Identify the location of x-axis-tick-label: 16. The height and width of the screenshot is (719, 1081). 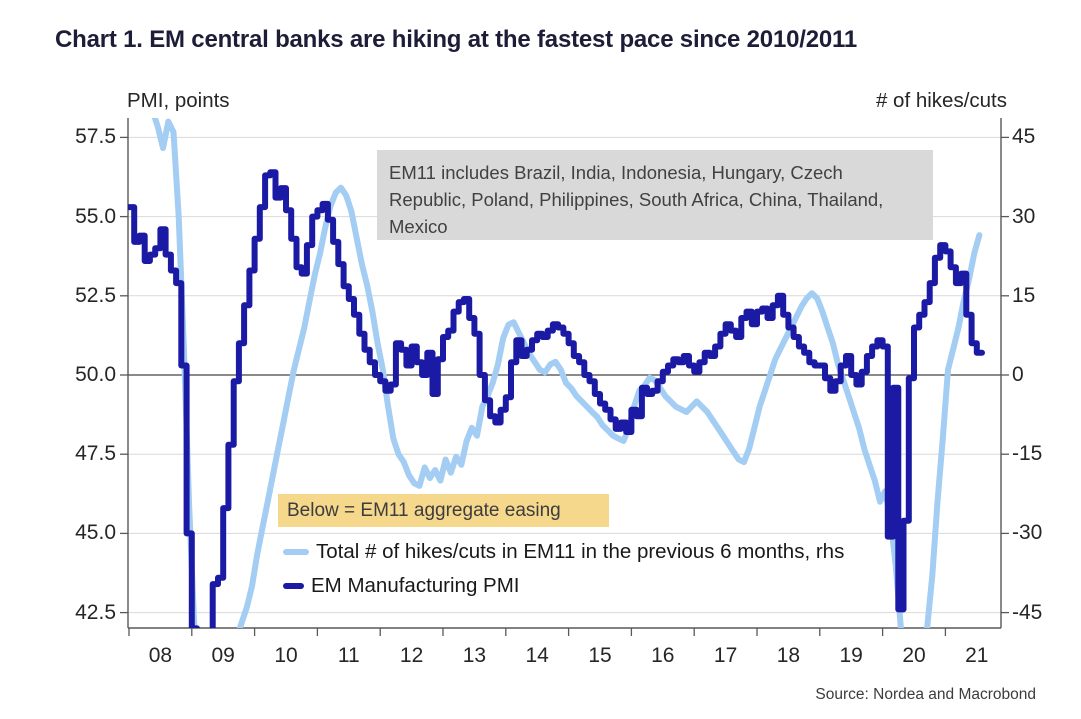
(663, 655).